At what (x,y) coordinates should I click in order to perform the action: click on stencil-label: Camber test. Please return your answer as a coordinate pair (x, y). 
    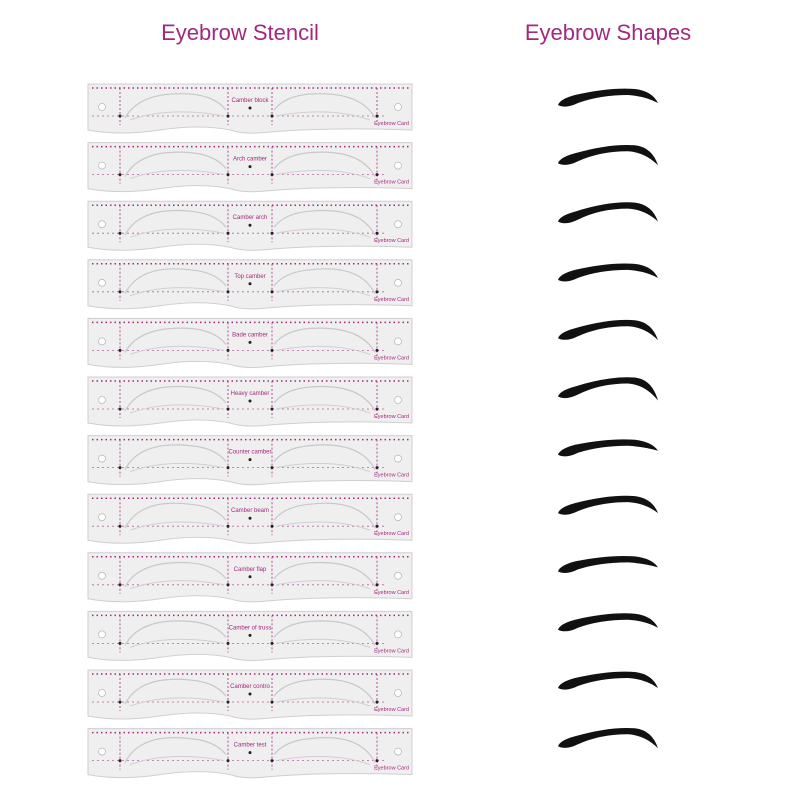
    Looking at the image, I should click on (250, 746).